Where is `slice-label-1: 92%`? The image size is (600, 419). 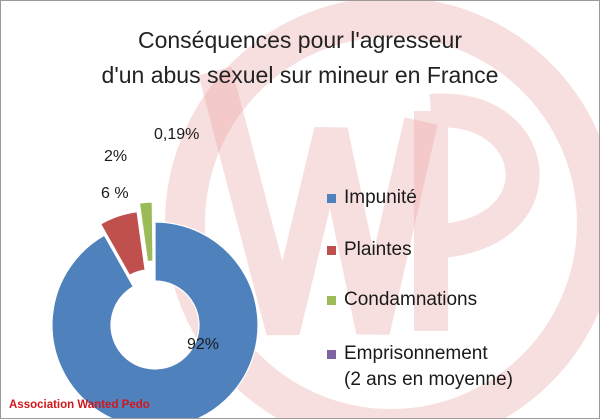
slice-label-1: 92% is located at coordinates (203, 344).